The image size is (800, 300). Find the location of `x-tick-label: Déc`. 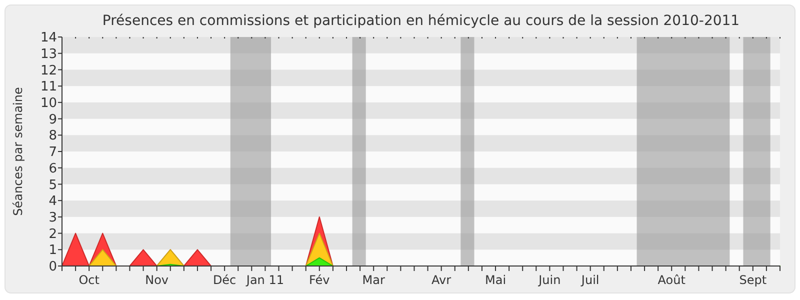

x-tick-label: Déc is located at coordinates (224, 280).